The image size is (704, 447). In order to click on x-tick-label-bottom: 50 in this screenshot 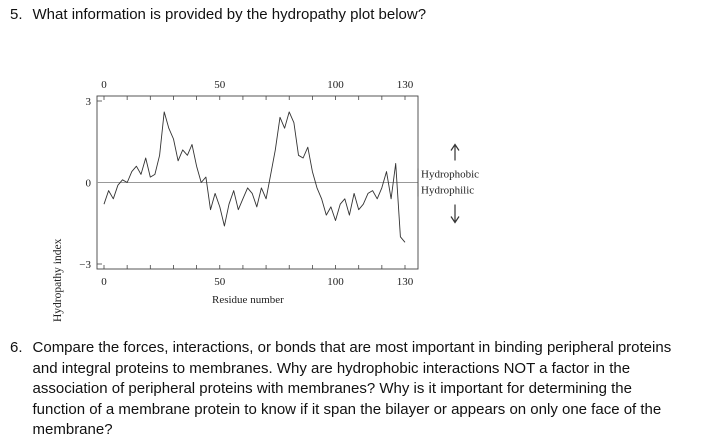, I will do `click(220, 282)`.